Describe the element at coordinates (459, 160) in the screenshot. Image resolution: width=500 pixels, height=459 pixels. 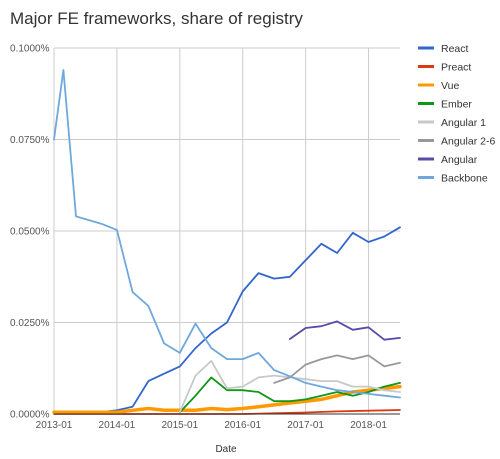
I see `legend-label-angular: Angular` at that location.